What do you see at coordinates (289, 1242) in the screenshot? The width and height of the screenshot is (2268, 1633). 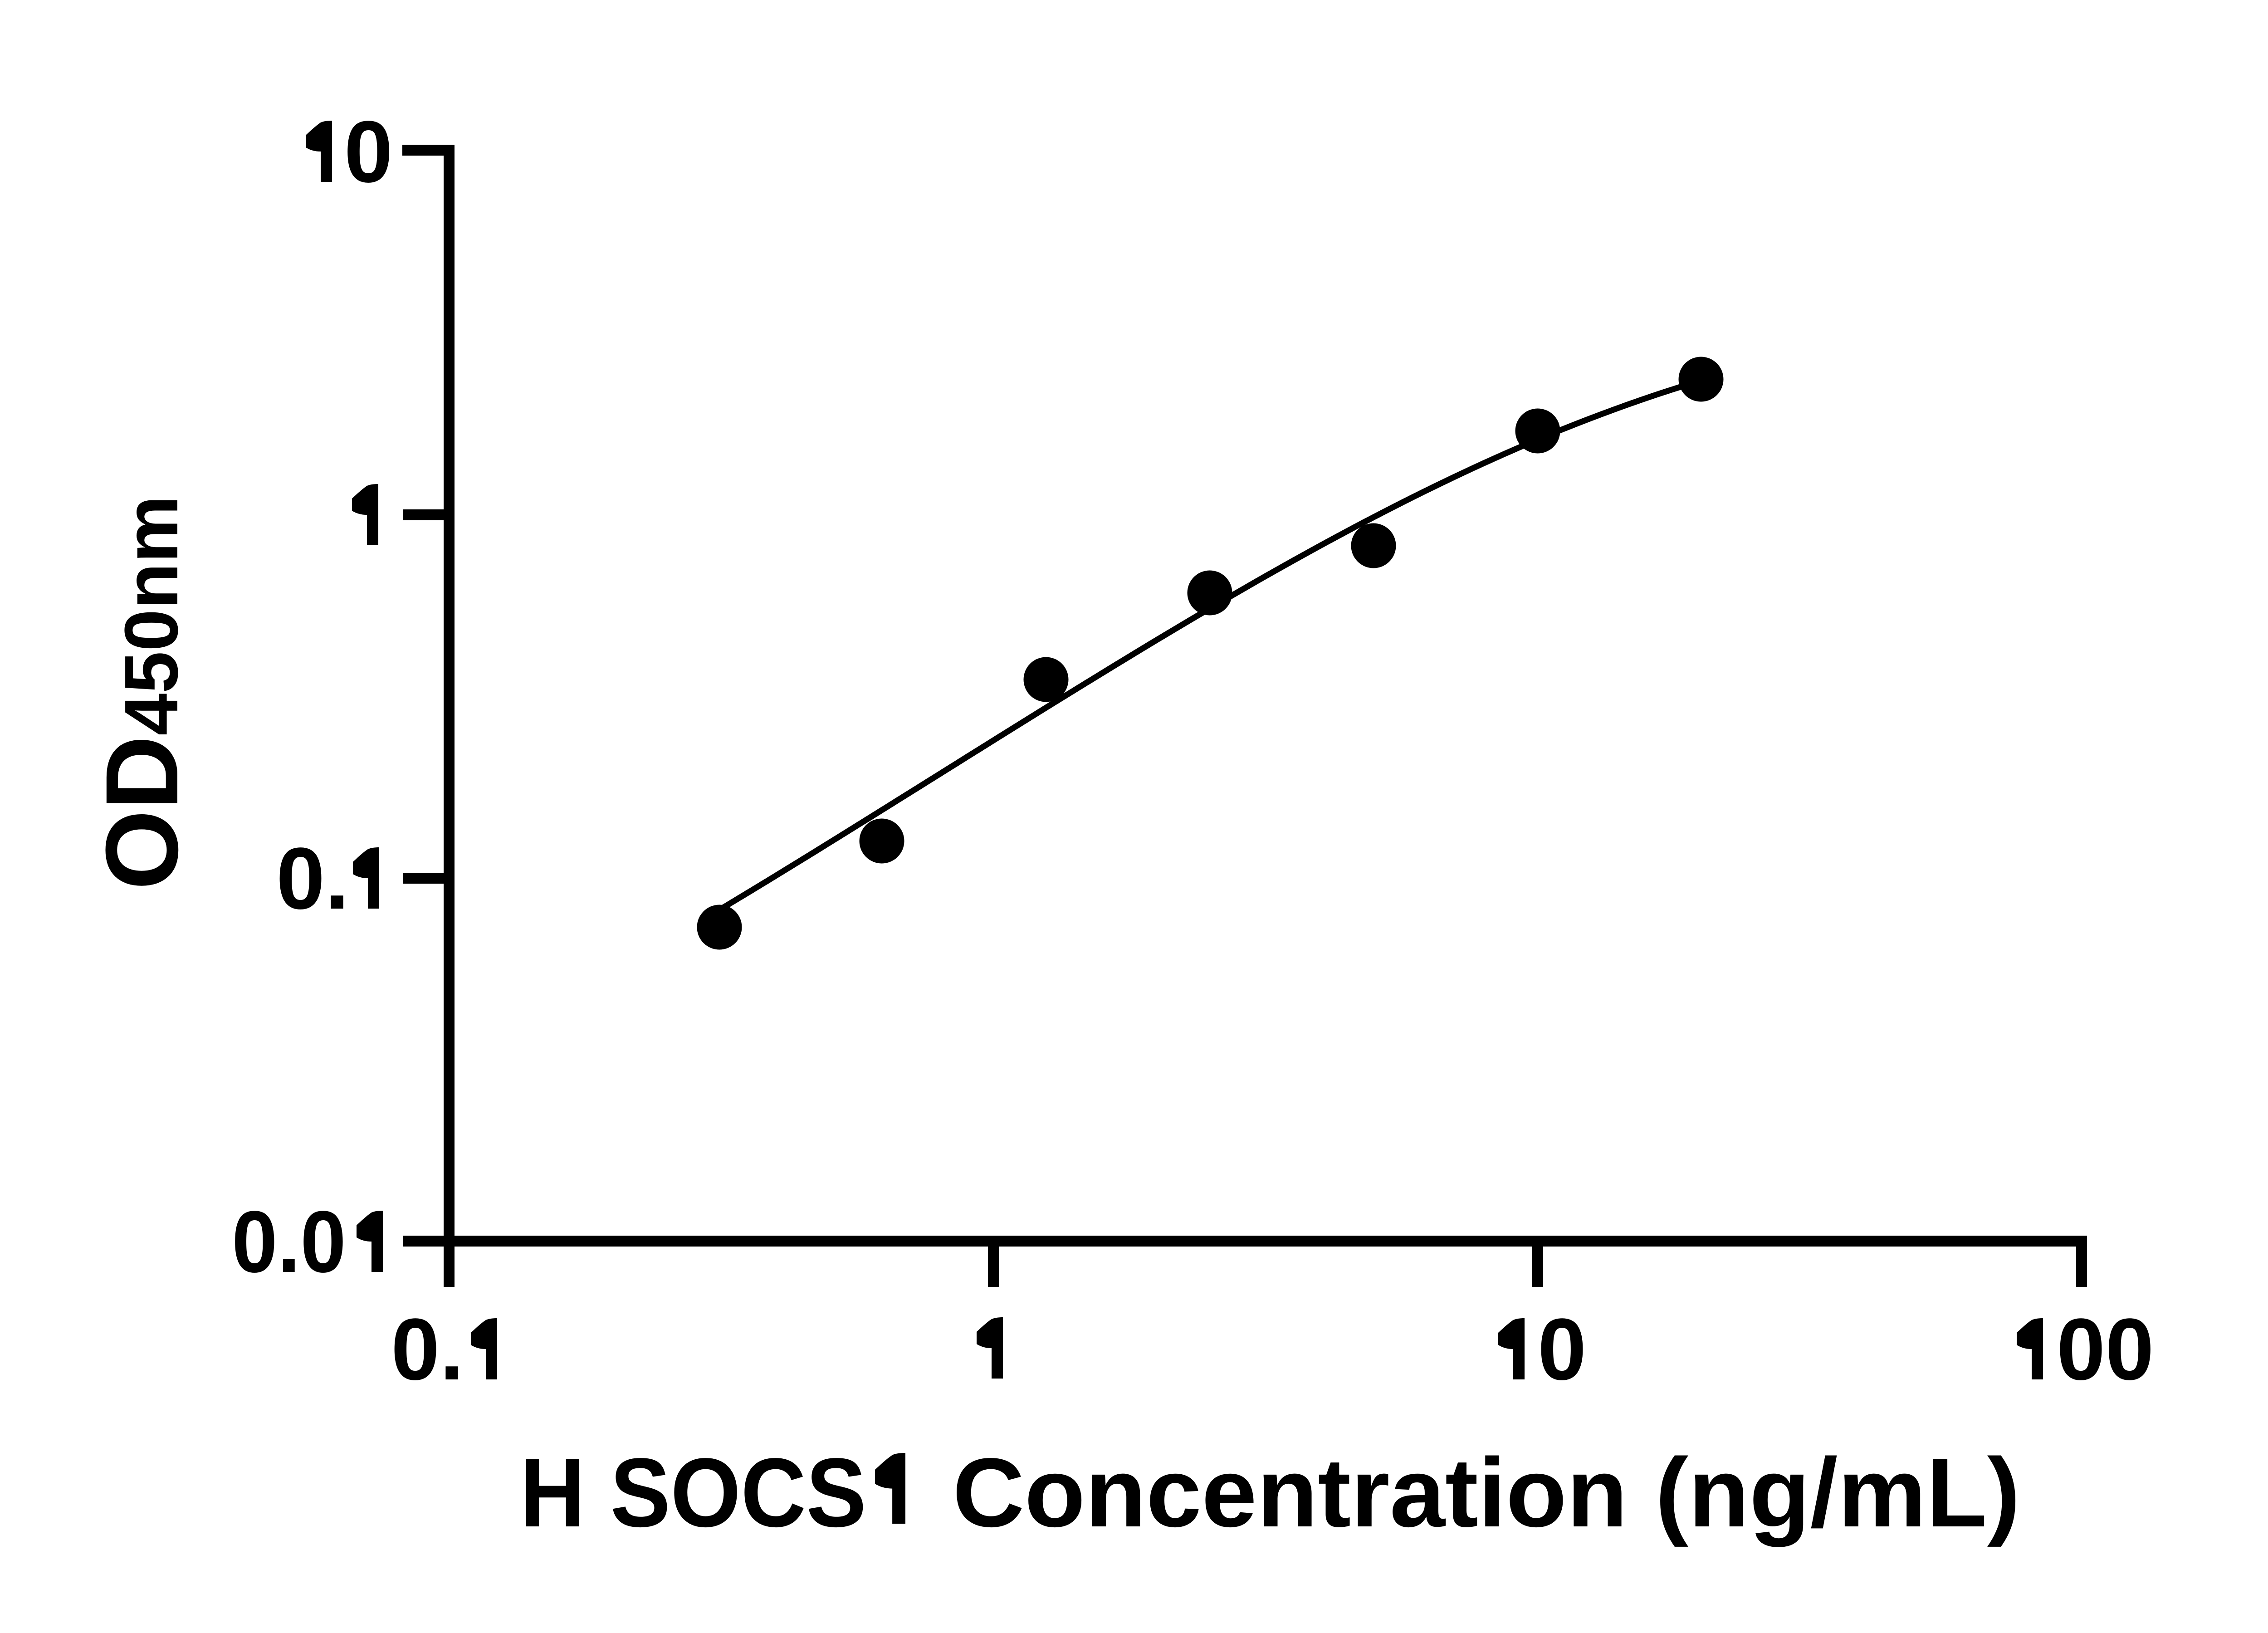 I see `svg-text: 0.0` at bounding box center [289, 1242].